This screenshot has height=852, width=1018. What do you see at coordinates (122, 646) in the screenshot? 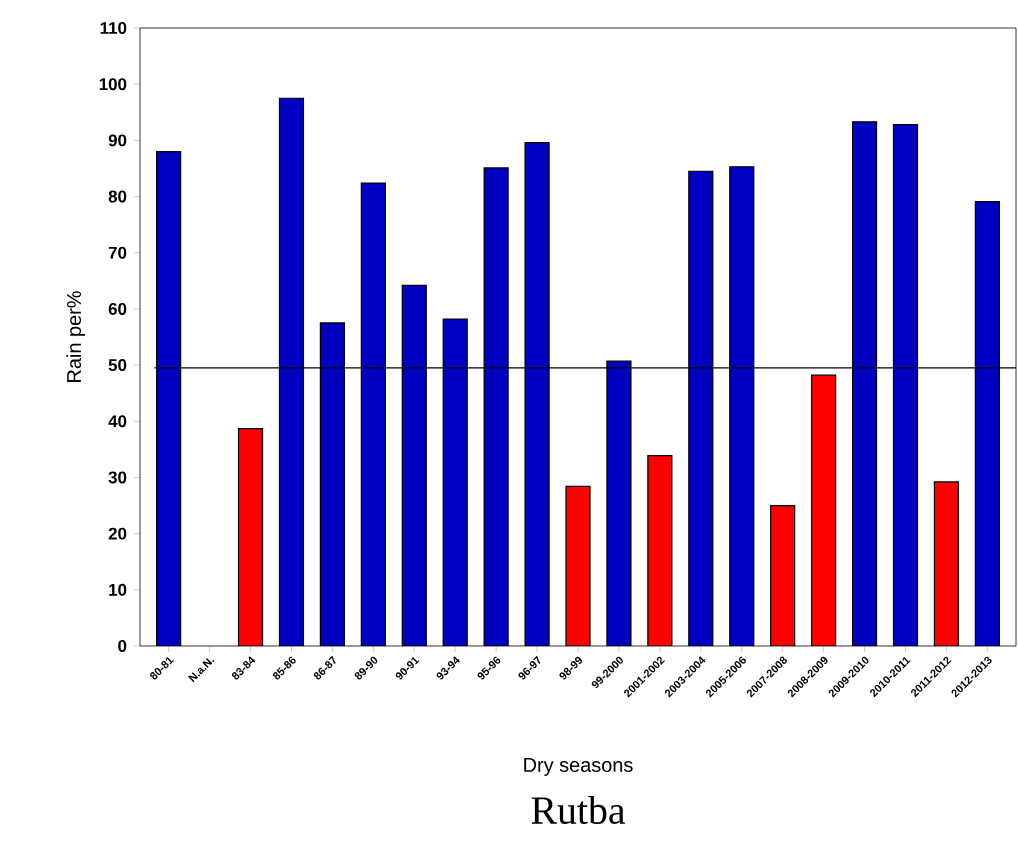
I see `y-tick-label: 0` at bounding box center [122, 646].